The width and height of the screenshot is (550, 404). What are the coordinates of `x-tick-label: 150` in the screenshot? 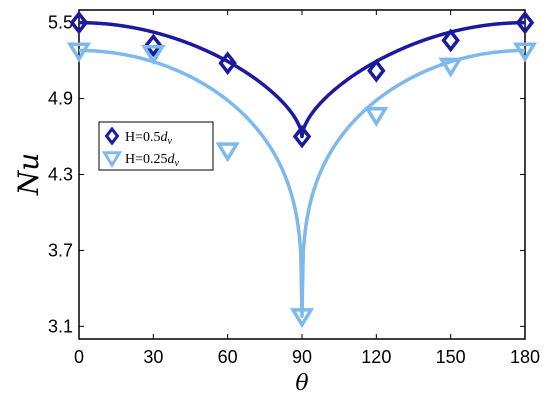 It's located at (451, 357).